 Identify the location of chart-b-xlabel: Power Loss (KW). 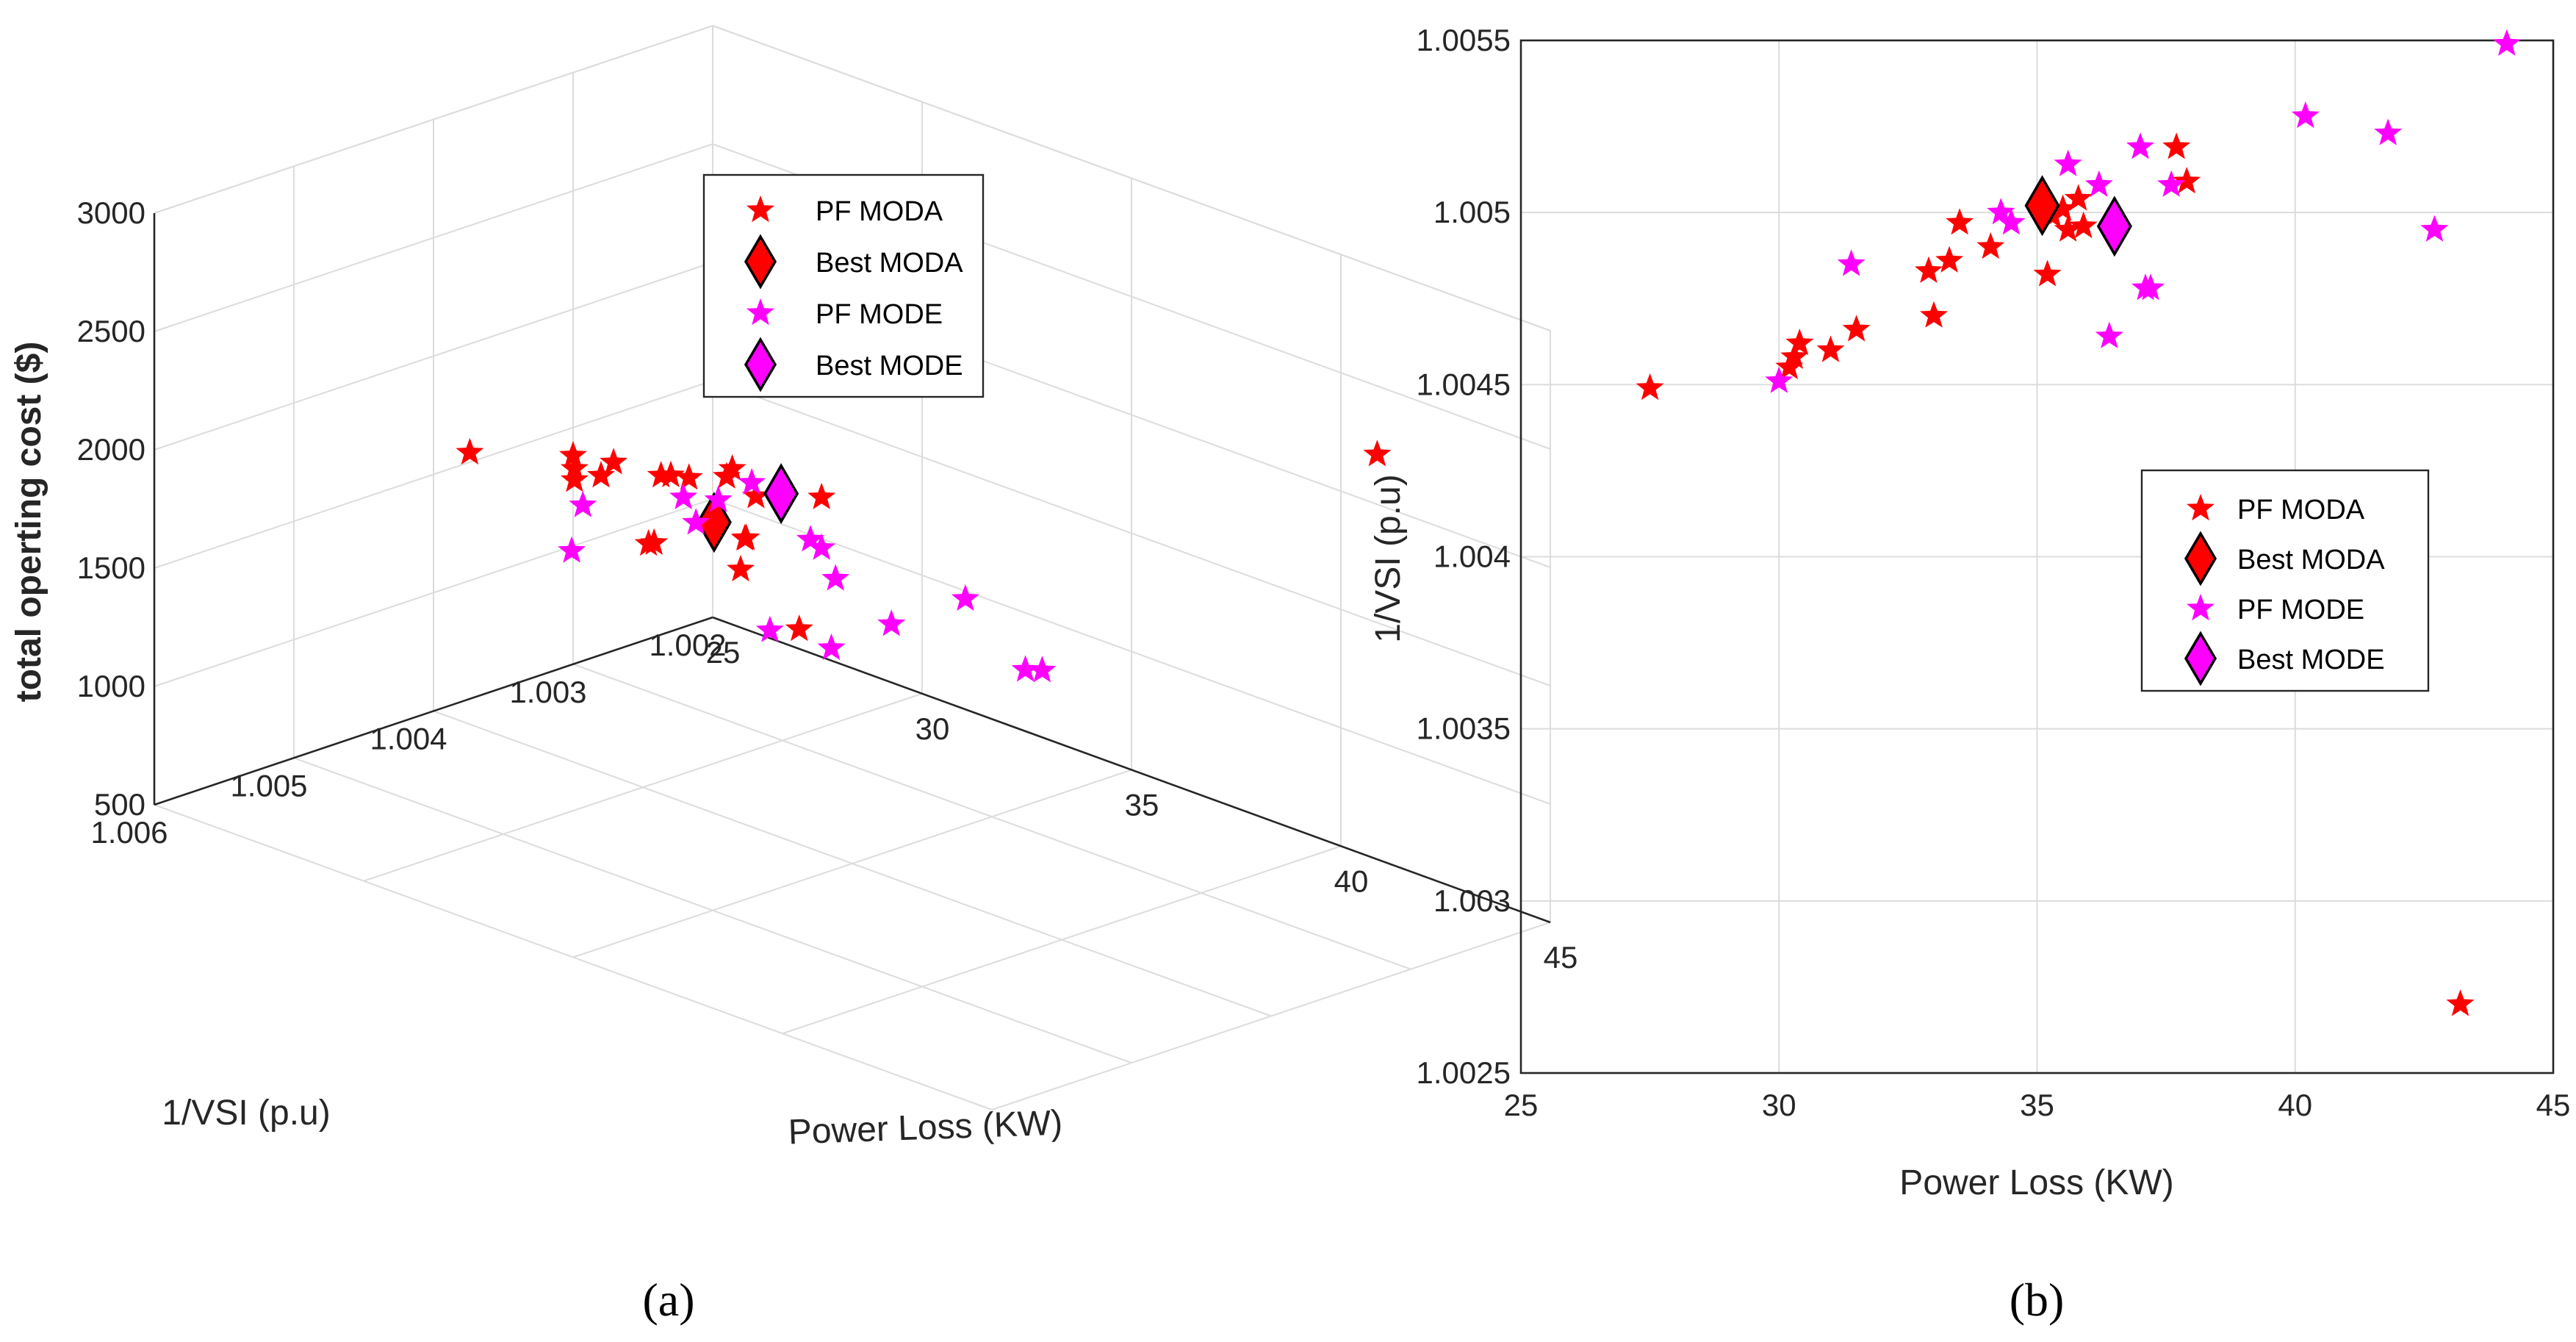
(2036, 1182).